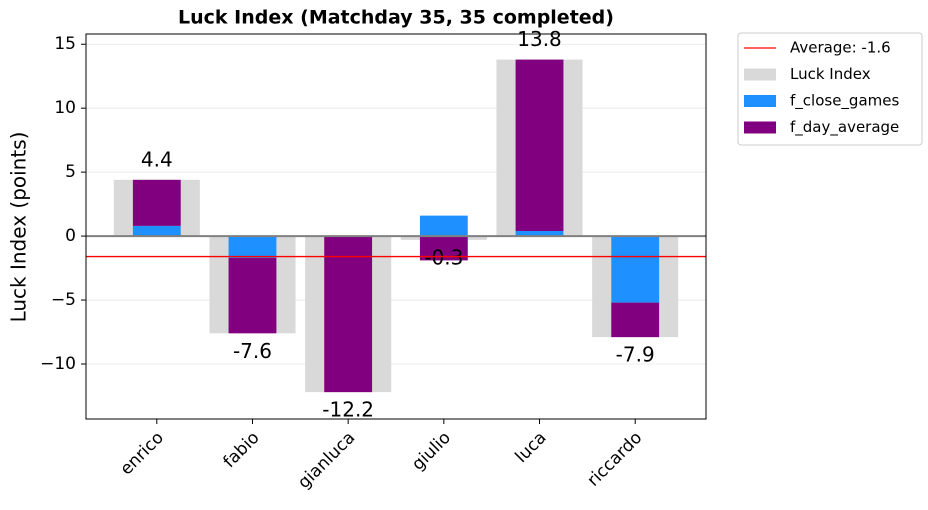 This screenshot has height=510, width=928. Describe the element at coordinates (65, 108) in the screenshot. I see `y-tick-label: 10` at that location.